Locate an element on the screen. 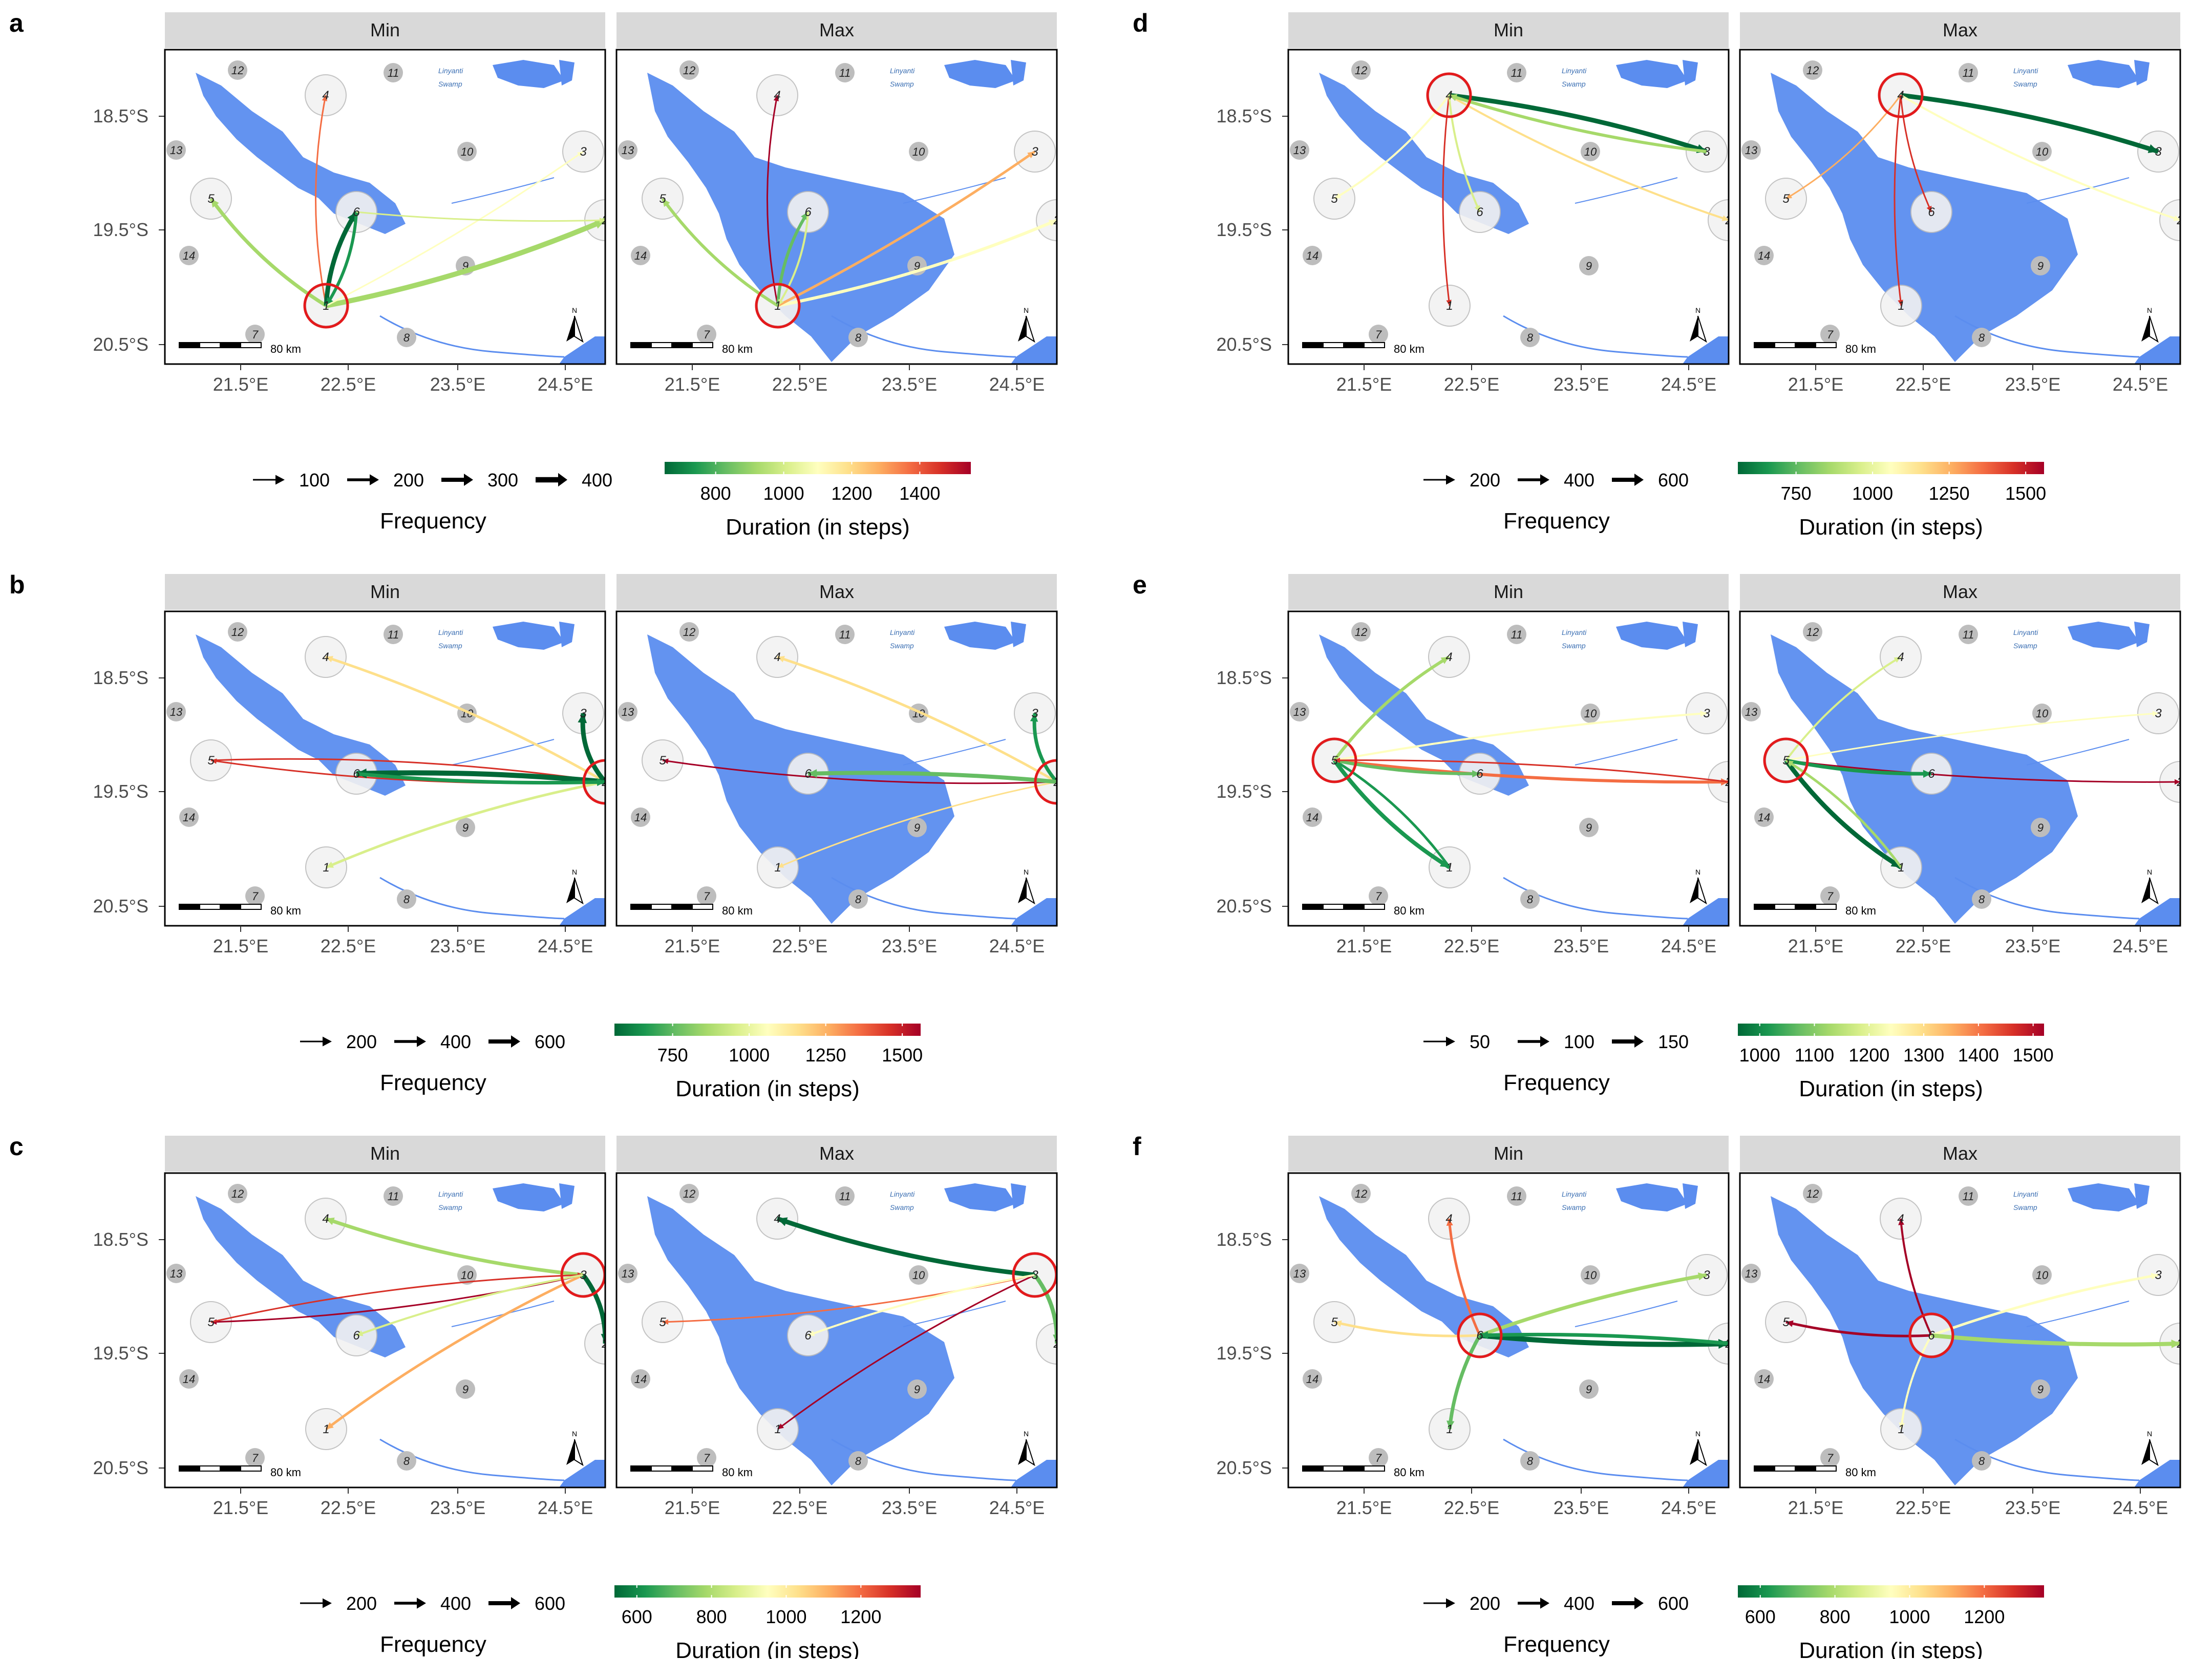  patch-label: 2 is located at coordinates (605, 782).